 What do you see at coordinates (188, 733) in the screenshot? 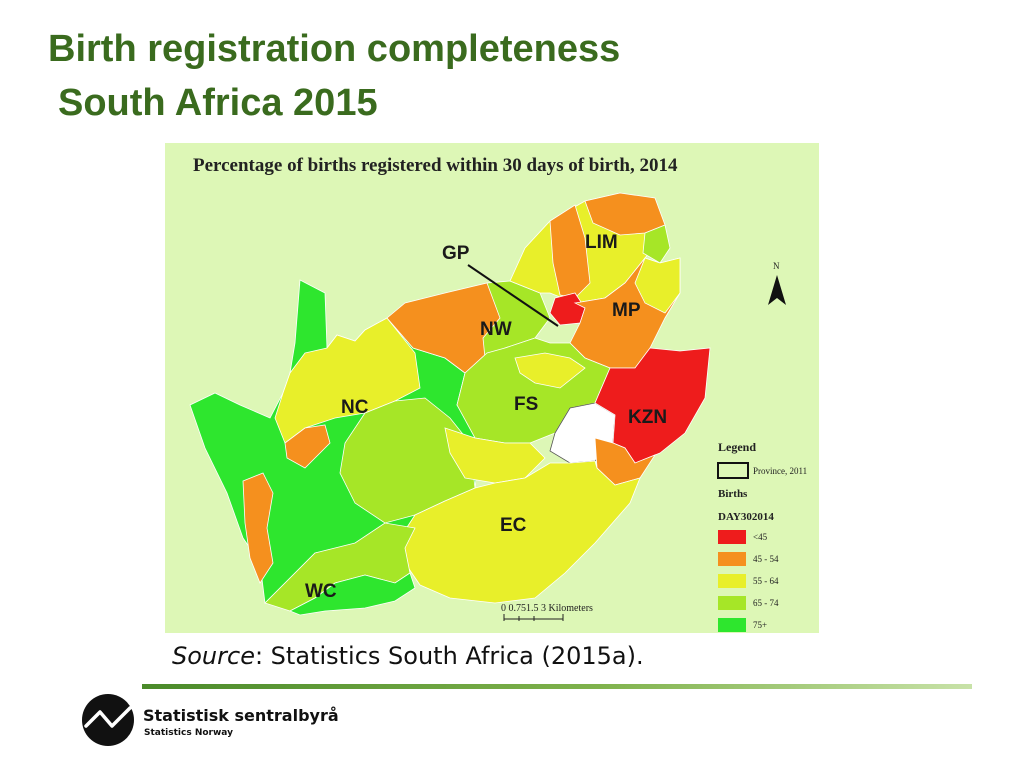
I see `brand-subtitle: Statistics Norway` at bounding box center [188, 733].